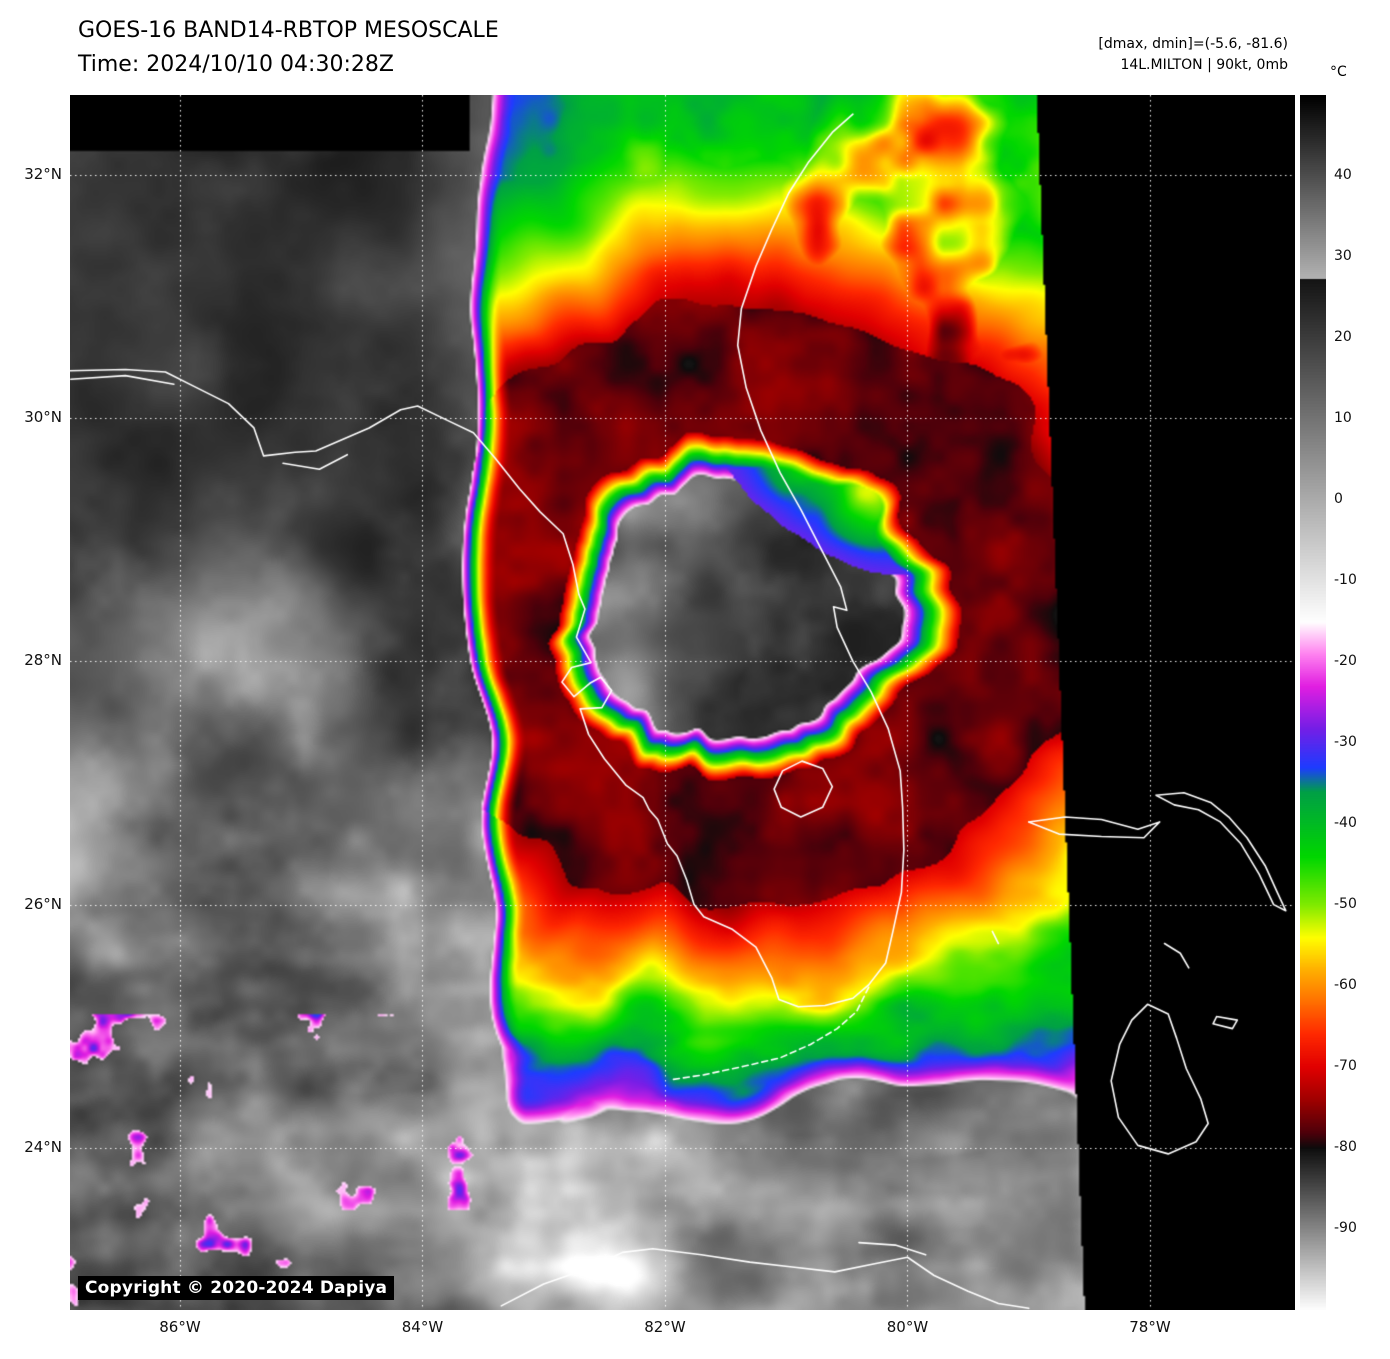  Describe the element at coordinates (1345, 823) in the screenshot. I see `colorbar-tick-label: -40` at that location.